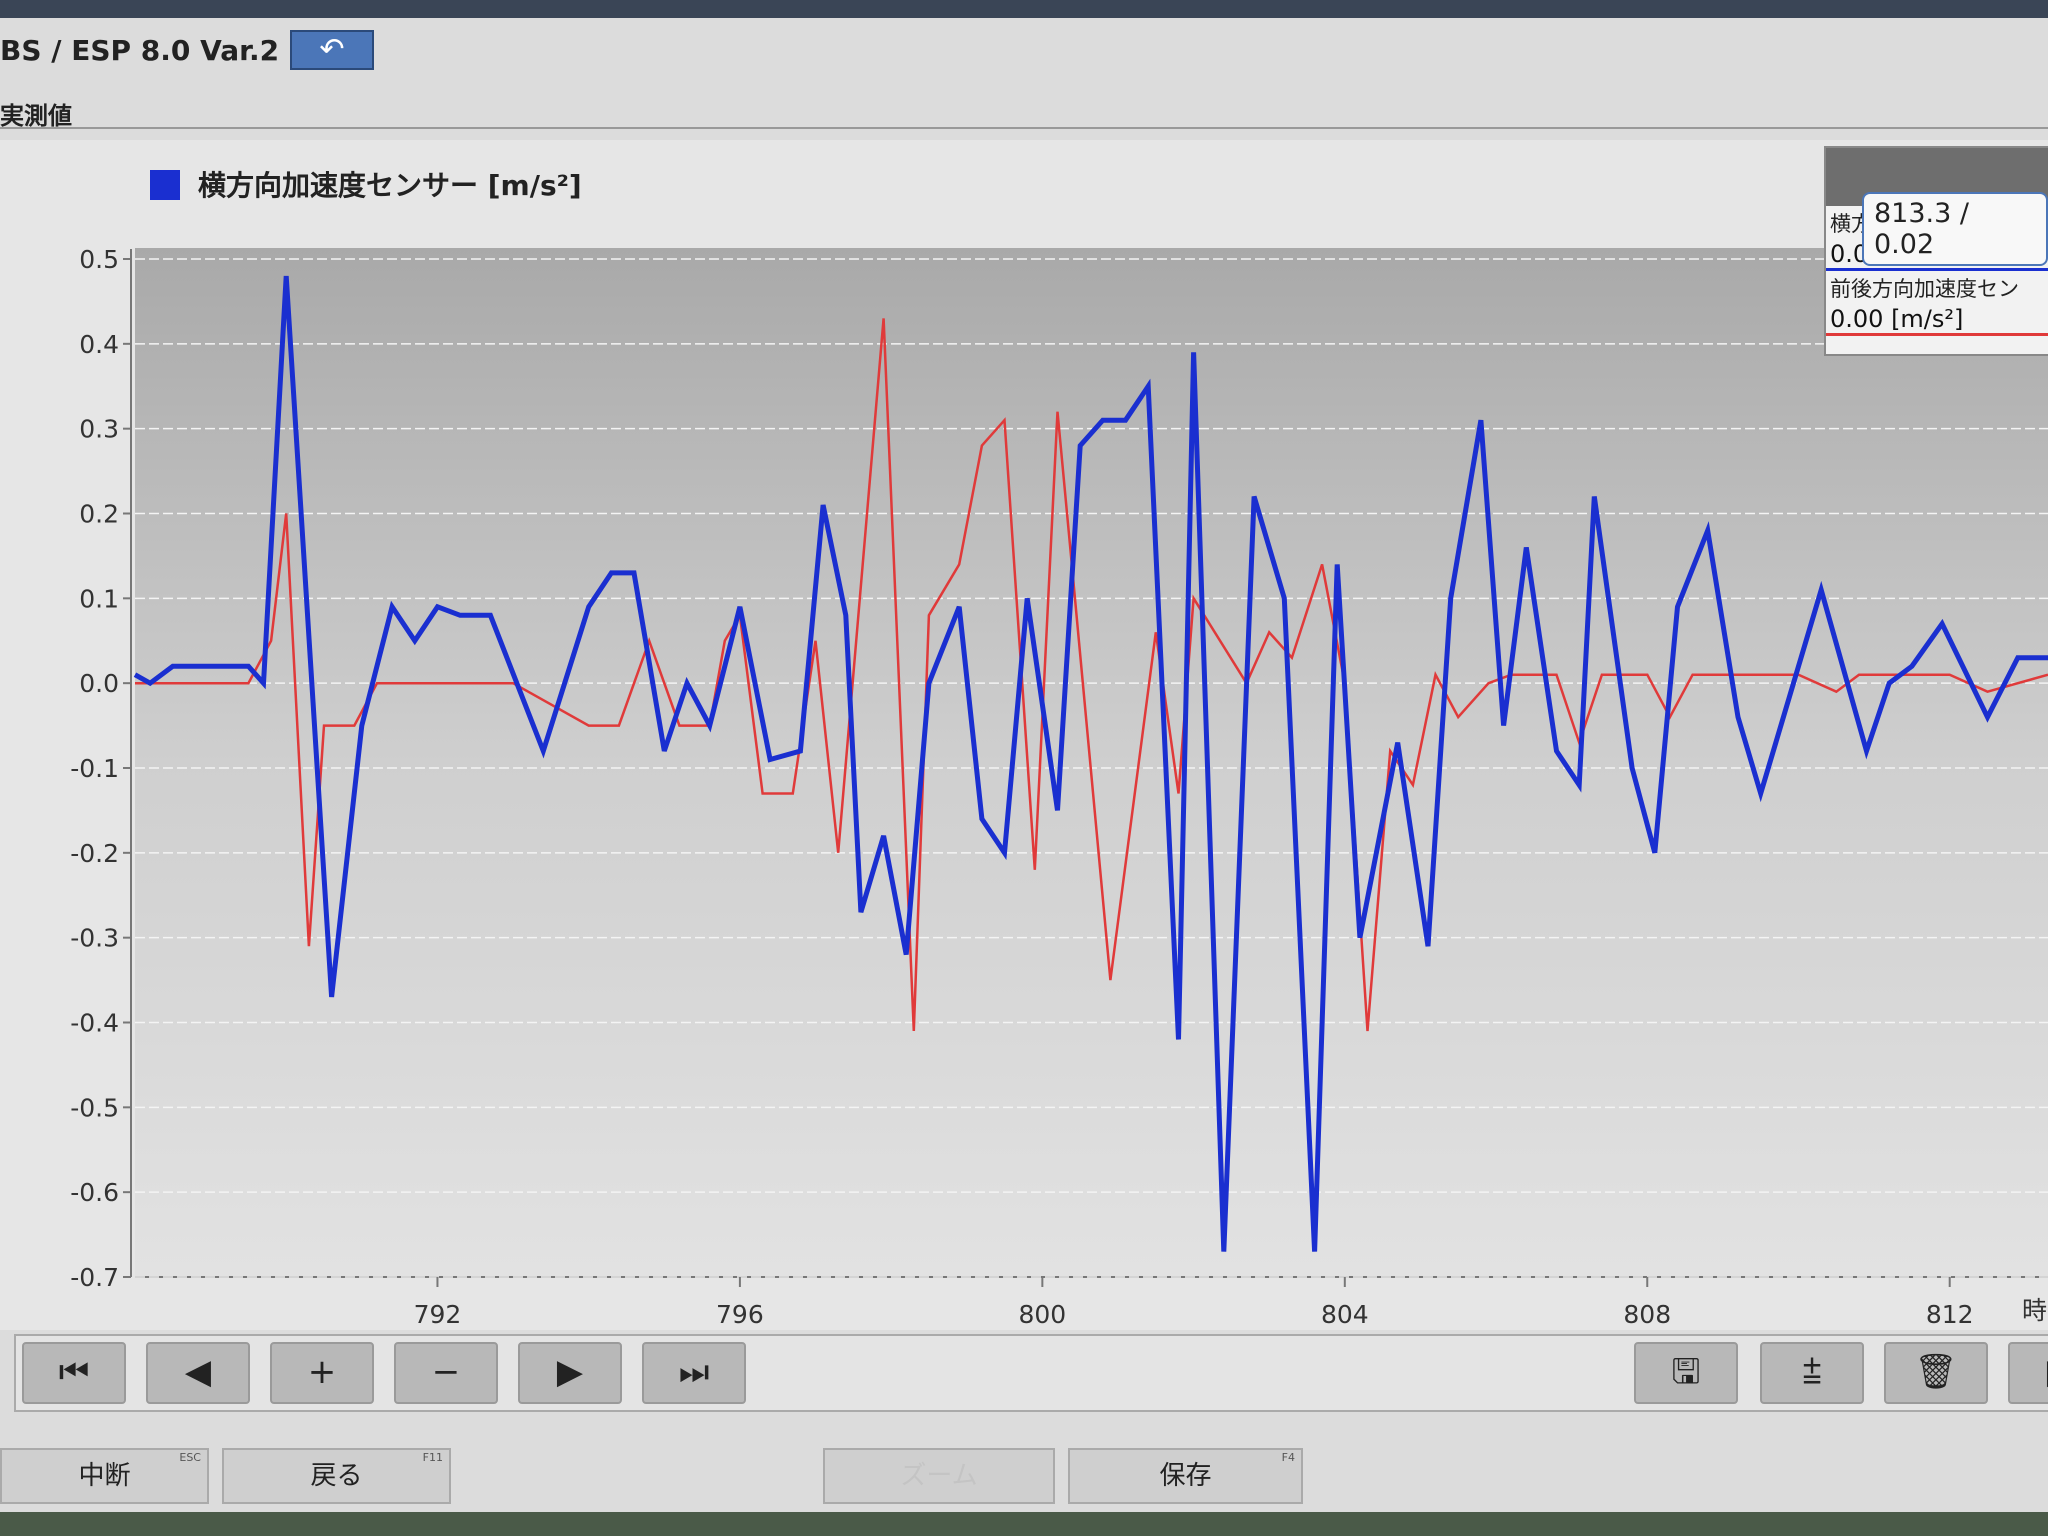 This screenshot has height=1536, width=2048. What do you see at coordinates (74, 1373) in the screenshot?
I see `first-button: ⏮` at bounding box center [74, 1373].